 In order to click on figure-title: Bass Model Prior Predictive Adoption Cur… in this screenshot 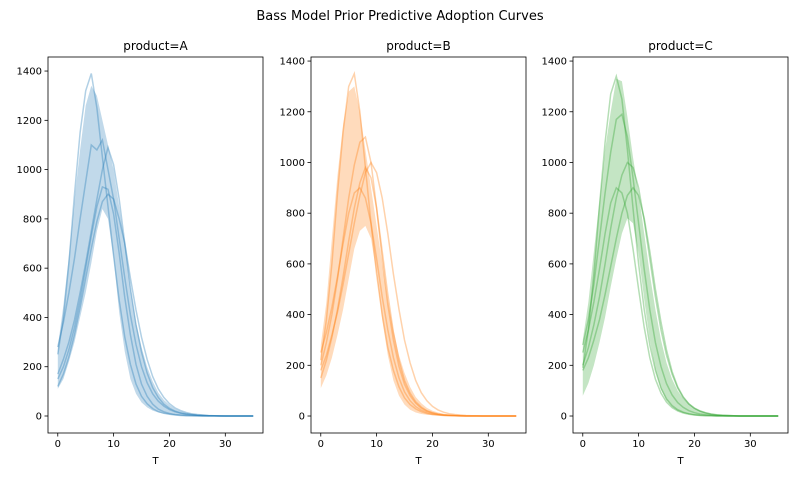, I will do `click(399, 16)`.